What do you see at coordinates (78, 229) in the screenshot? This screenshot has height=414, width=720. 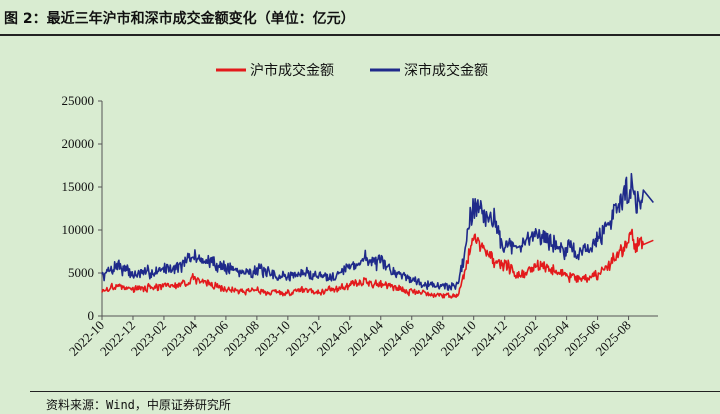 I see `y-tick-label: 10000` at bounding box center [78, 229].